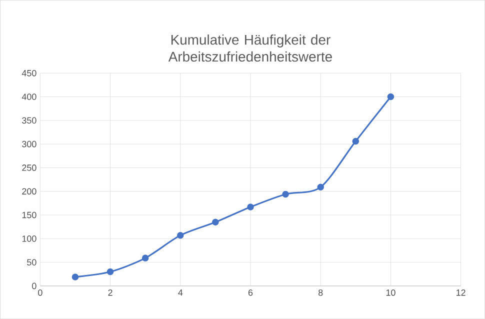 This screenshot has width=485, height=319. I want to click on x-tick-label: 6, so click(250, 292).